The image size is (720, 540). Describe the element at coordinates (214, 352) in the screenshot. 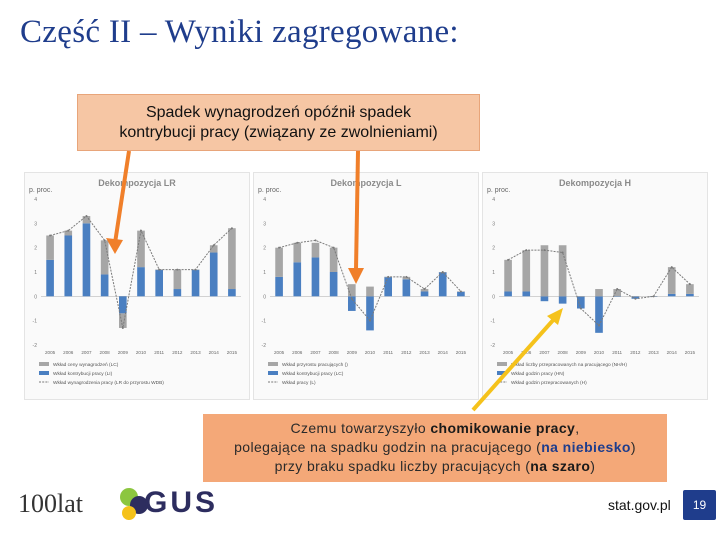

I see `x-tick-label: 2014` at that location.